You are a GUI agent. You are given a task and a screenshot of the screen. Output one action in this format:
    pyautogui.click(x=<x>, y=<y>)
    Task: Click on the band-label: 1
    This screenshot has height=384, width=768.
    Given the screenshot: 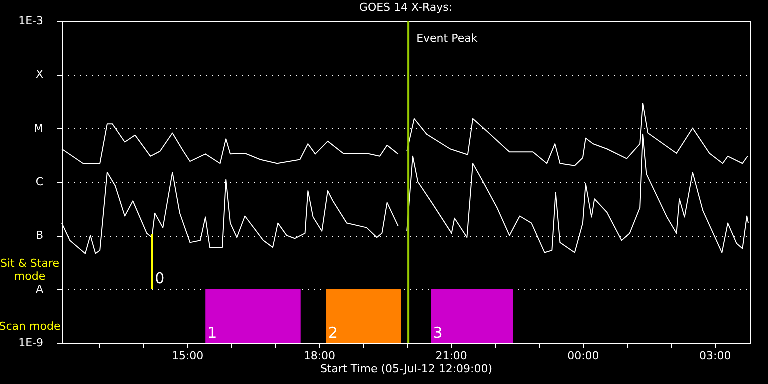 What is the action you would take?
    pyautogui.click(x=213, y=333)
    